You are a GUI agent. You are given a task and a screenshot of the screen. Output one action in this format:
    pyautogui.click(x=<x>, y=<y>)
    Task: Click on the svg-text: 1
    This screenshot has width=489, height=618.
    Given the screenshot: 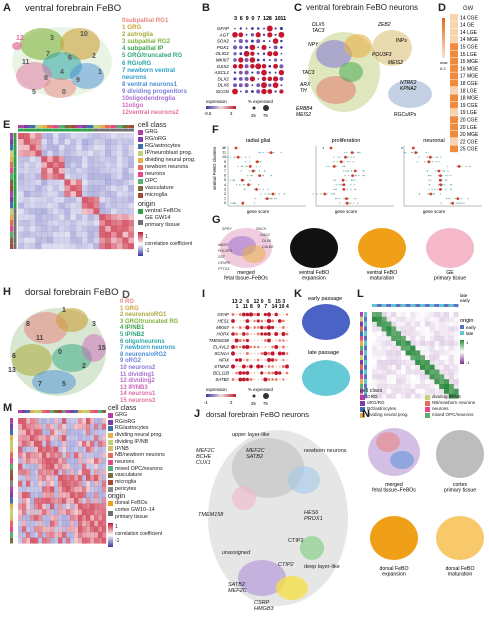 What is the action you would take?
    pyautogui.click(x=467, y=342)
    